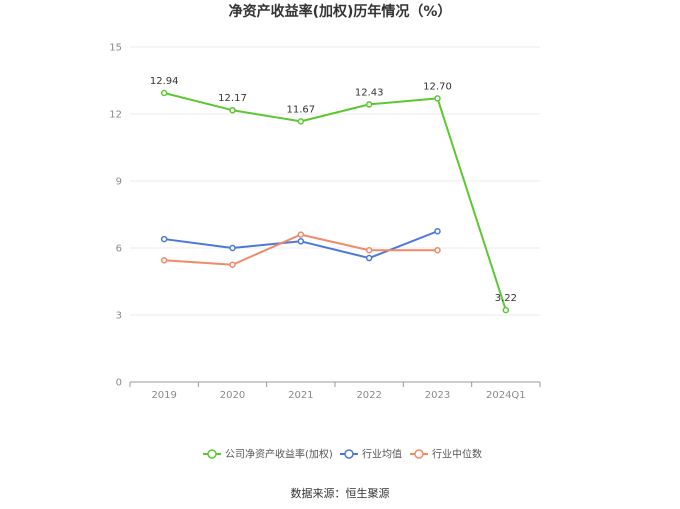 Image resolution: width=680 pixels, height=509 pixels. Describe the element at coordinates (382, 454) in the screenshot. I see `legend-label: 行业均值` at that location.